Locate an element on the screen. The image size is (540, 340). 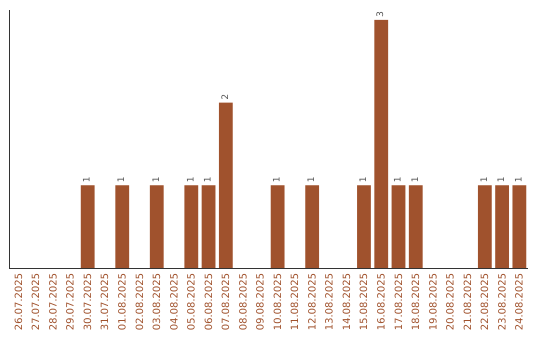
x-tick-label: 27.07.2025 is located at coordinates (36, 301).